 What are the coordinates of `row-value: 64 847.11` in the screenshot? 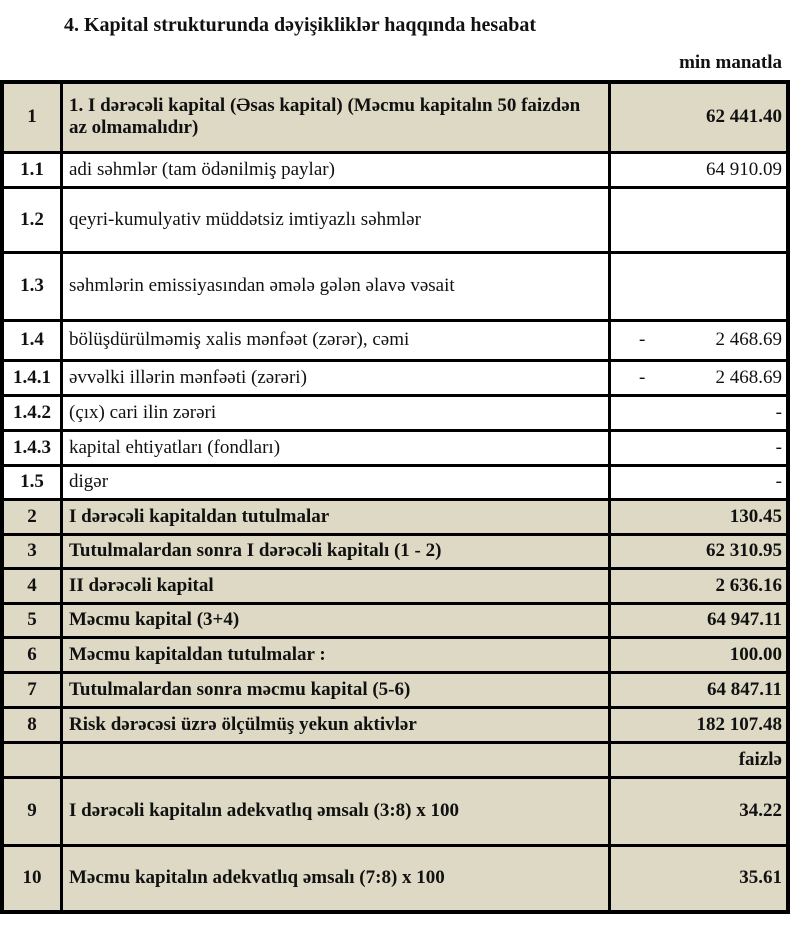 It's located at (699, 689).